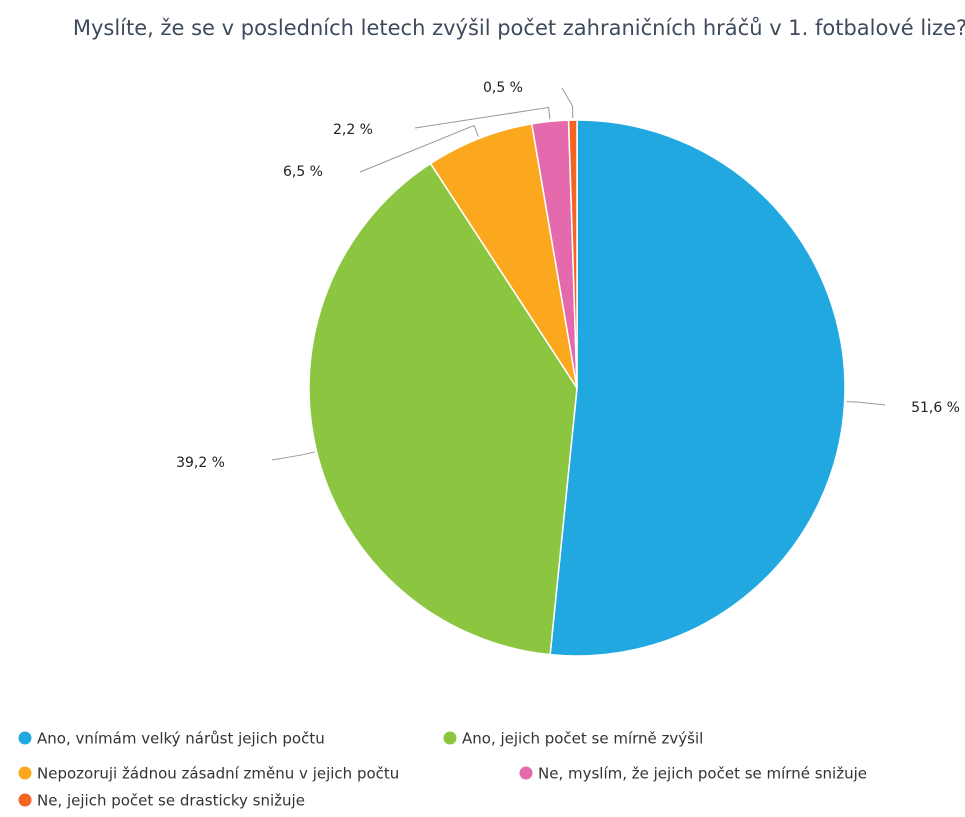 The width and height of the screenshot is (965, 817). I want to click on data-label: 2,2 %, so click(353, 130).